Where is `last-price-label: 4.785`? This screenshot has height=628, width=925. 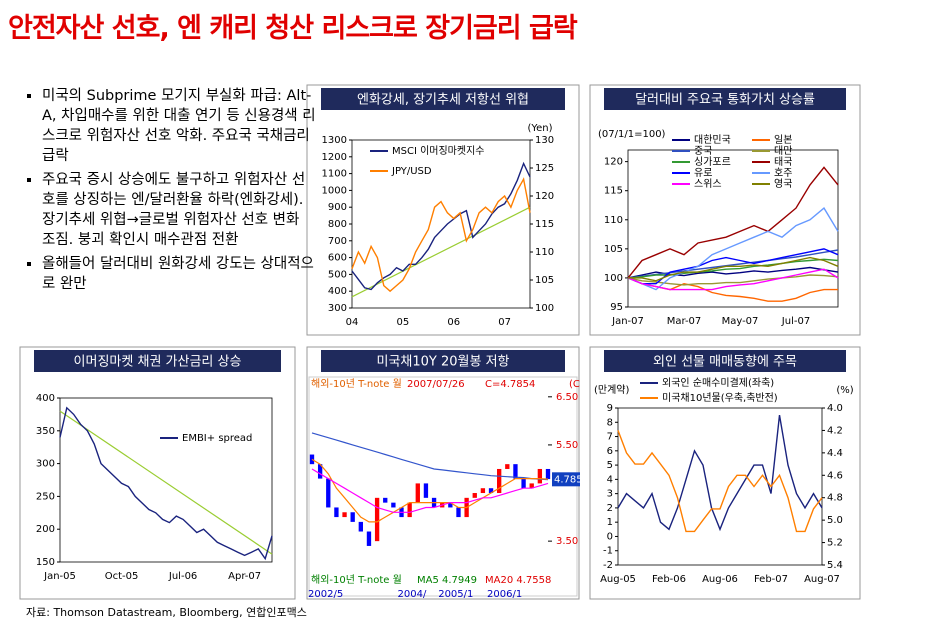
last-price-label: 4.785 is located at coordinates (568, 479).